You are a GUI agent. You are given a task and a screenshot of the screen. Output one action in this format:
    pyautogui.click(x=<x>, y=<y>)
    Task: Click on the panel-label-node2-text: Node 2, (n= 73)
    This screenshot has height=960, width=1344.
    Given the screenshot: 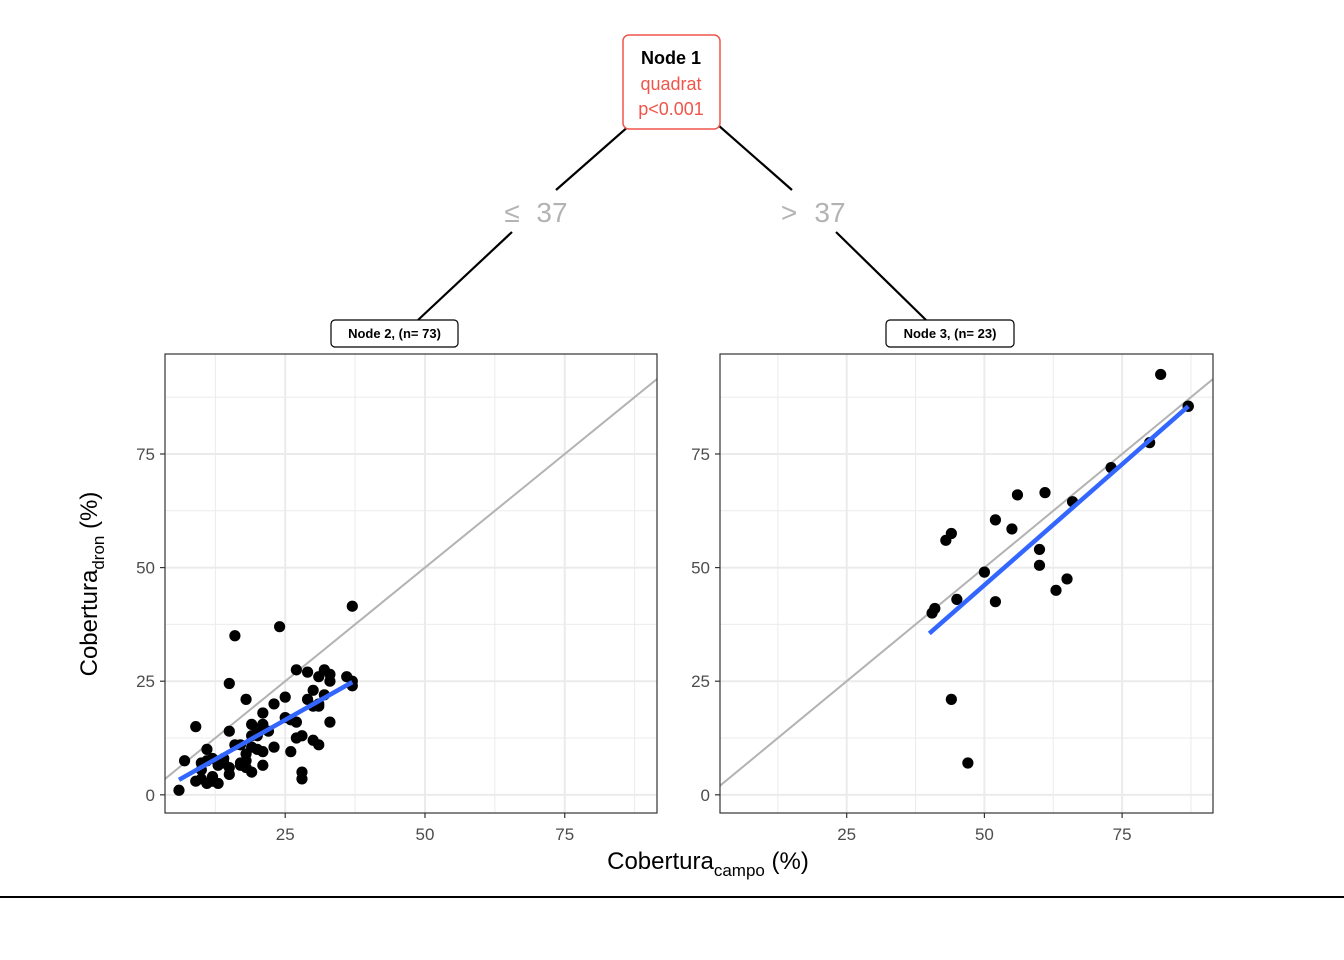 What is the action you would take?
    pyautogui.click(x=394, y=333)
    